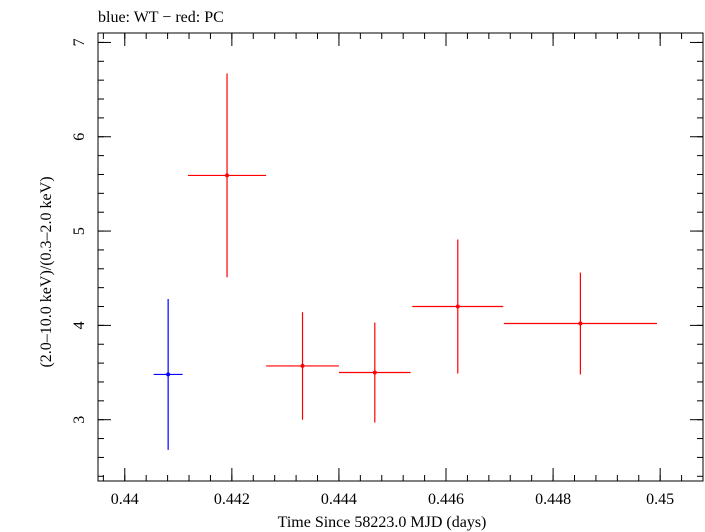 Image resolution: width=705 pixels, height=532 pixels. I want to click on y-tick-label: 6, so click(79, 137).